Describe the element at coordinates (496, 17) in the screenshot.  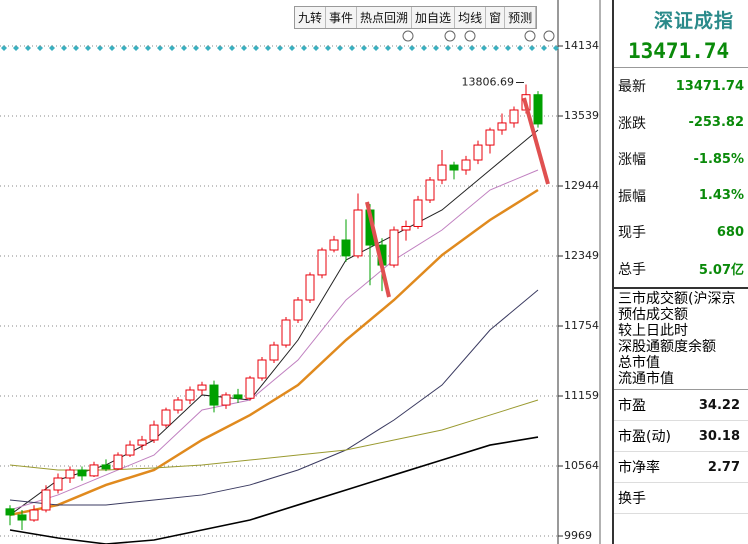
I see `toolbar-button: 窗` at that location.